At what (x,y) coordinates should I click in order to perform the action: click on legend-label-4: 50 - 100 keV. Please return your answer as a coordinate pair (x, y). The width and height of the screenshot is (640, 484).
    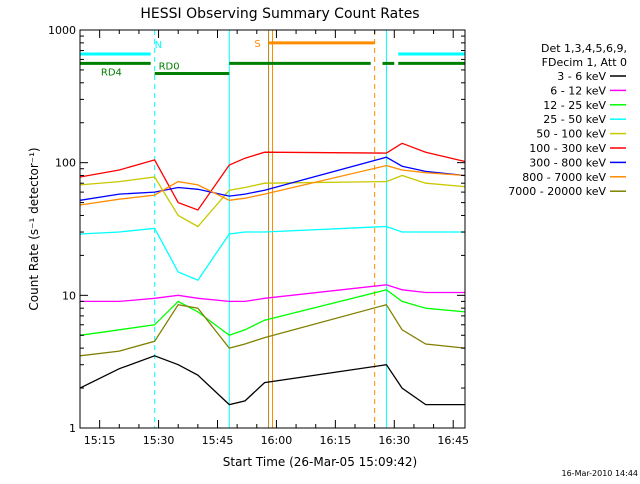
    Looking at the image, I should click on (571, 134).